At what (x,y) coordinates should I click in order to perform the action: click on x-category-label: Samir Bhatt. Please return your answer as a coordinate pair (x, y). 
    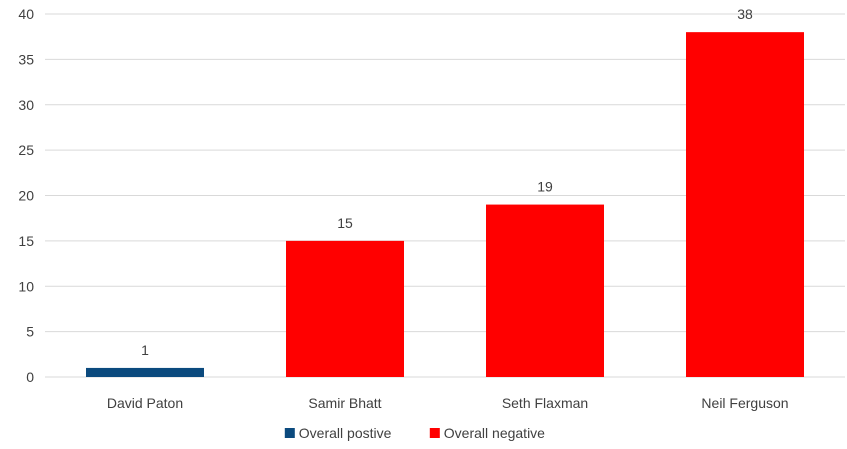
    Looking at the image, I should click on (344, 403).